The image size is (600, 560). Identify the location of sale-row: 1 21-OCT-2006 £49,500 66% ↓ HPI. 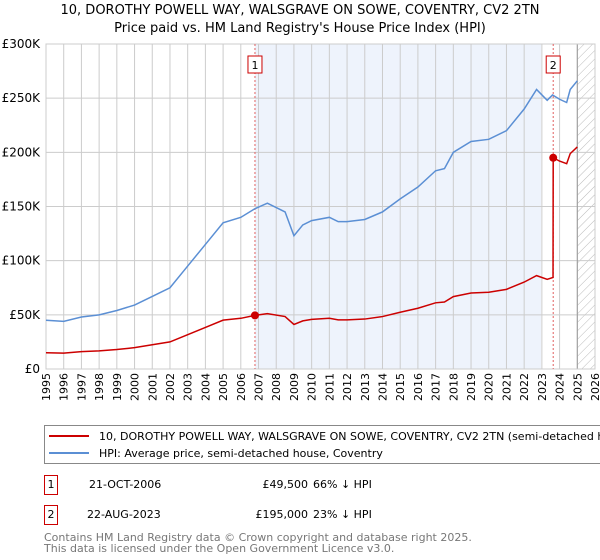
(244, 485).